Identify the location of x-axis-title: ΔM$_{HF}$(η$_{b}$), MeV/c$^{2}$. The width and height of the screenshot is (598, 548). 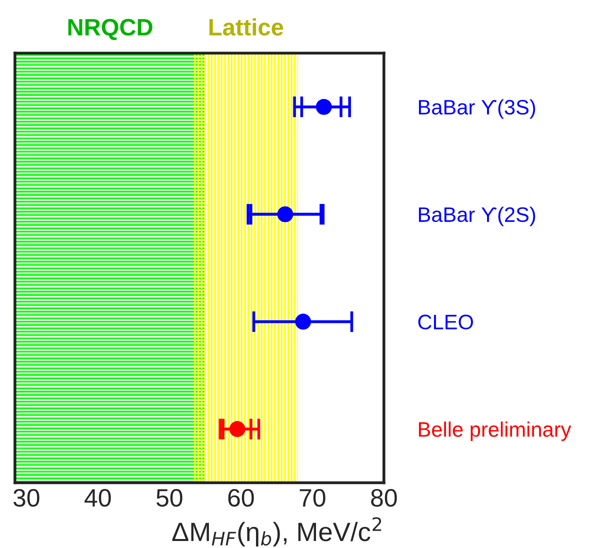
(277, 531).